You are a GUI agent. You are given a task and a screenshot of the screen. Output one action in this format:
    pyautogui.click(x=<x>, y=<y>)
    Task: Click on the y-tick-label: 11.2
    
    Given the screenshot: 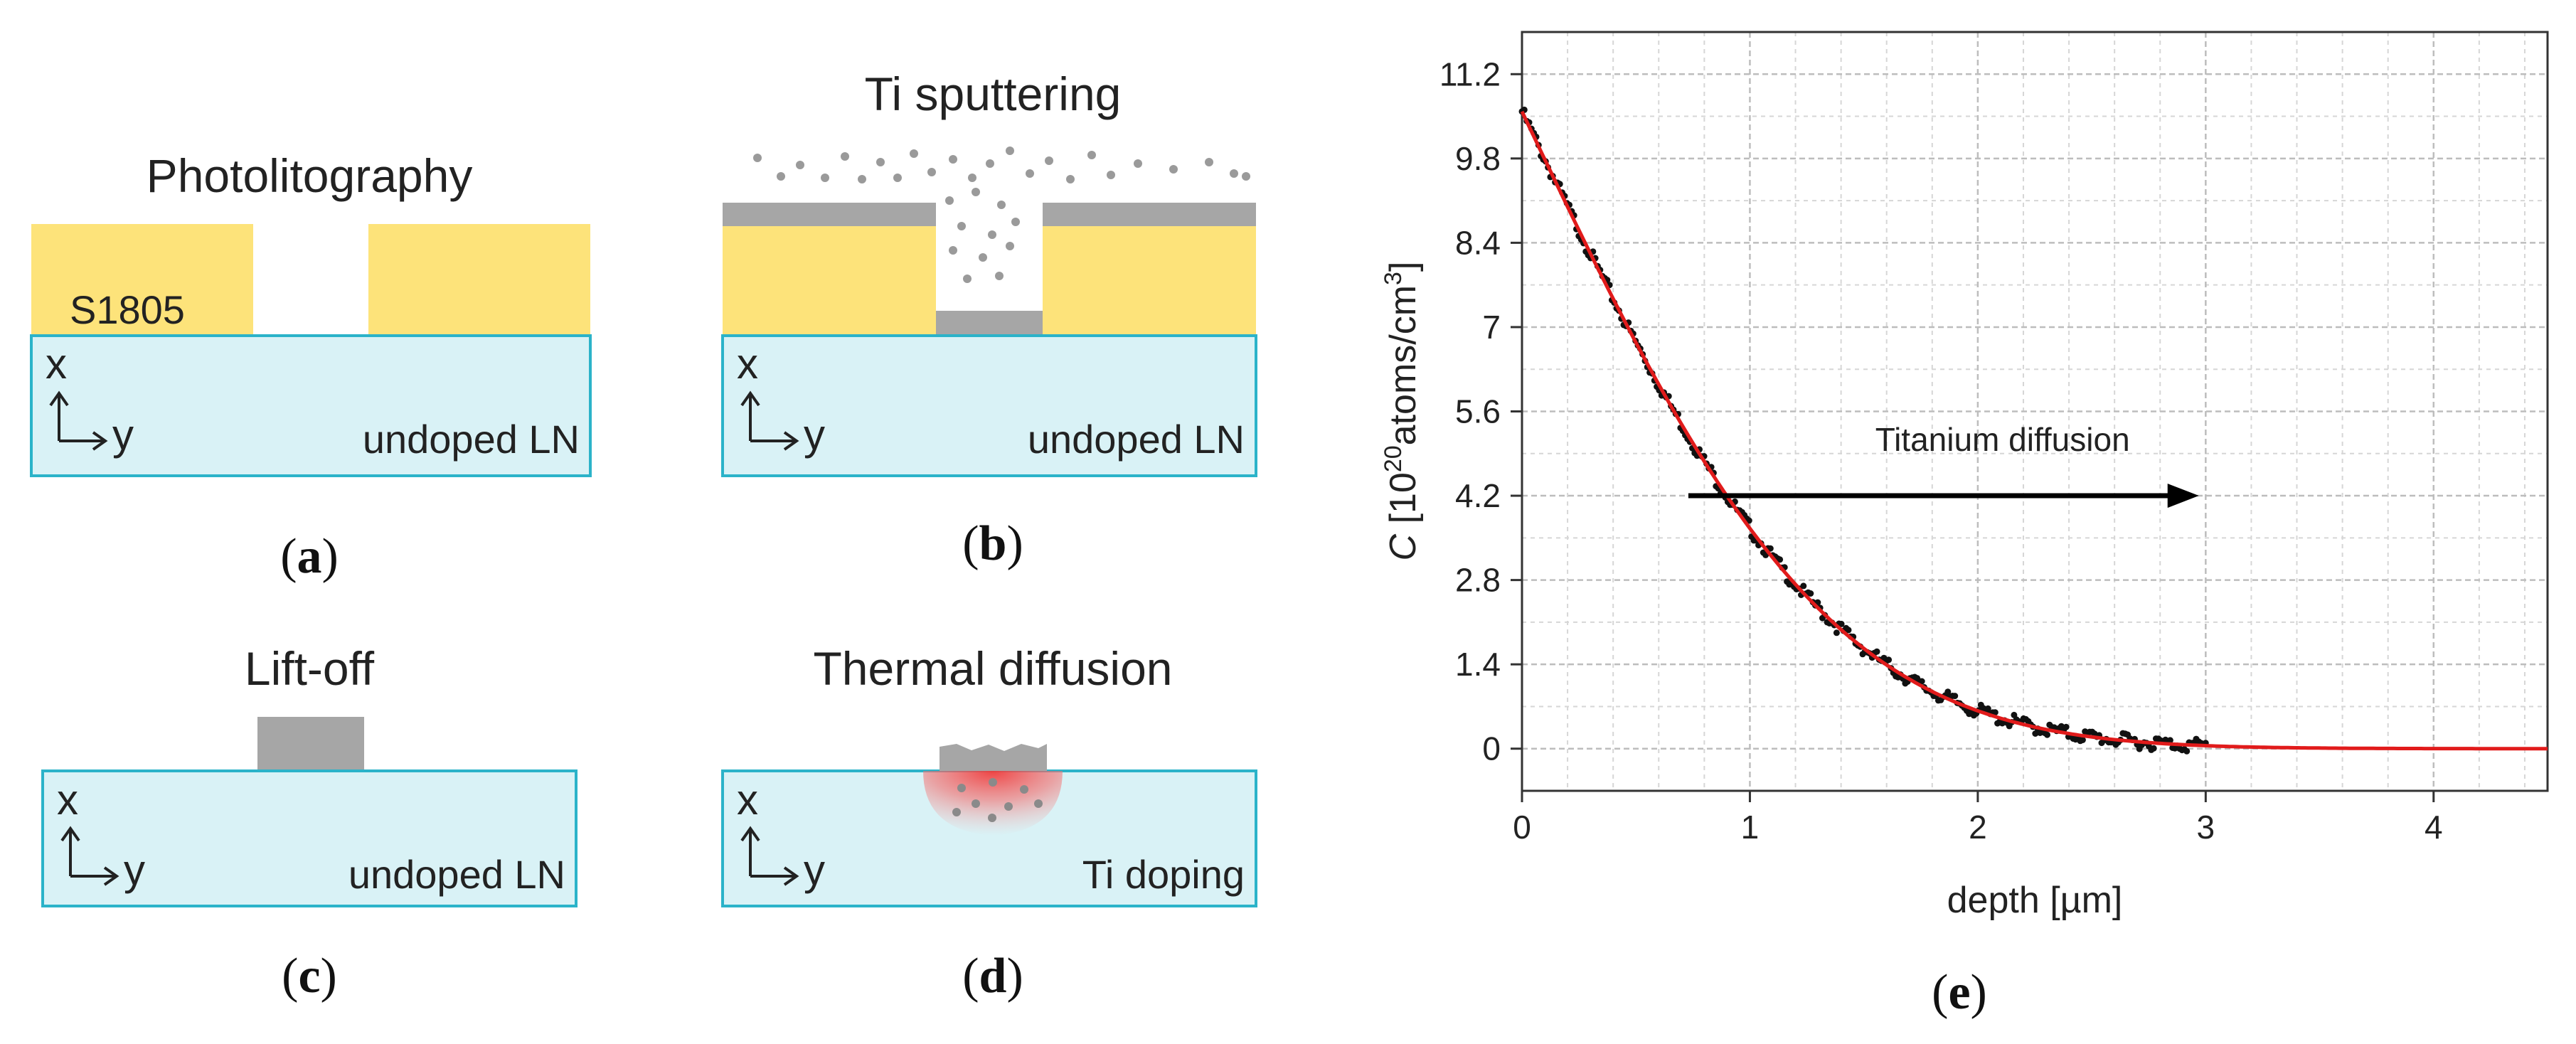 What is the action you would take?
    pyautogui.click(x=1470, y=73)
    